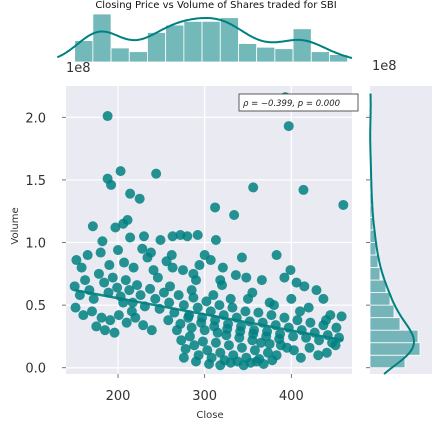 The height and width of the screenshot is (432, 432). I want to click on y-tick-label: 1.0, so click(35, 244).